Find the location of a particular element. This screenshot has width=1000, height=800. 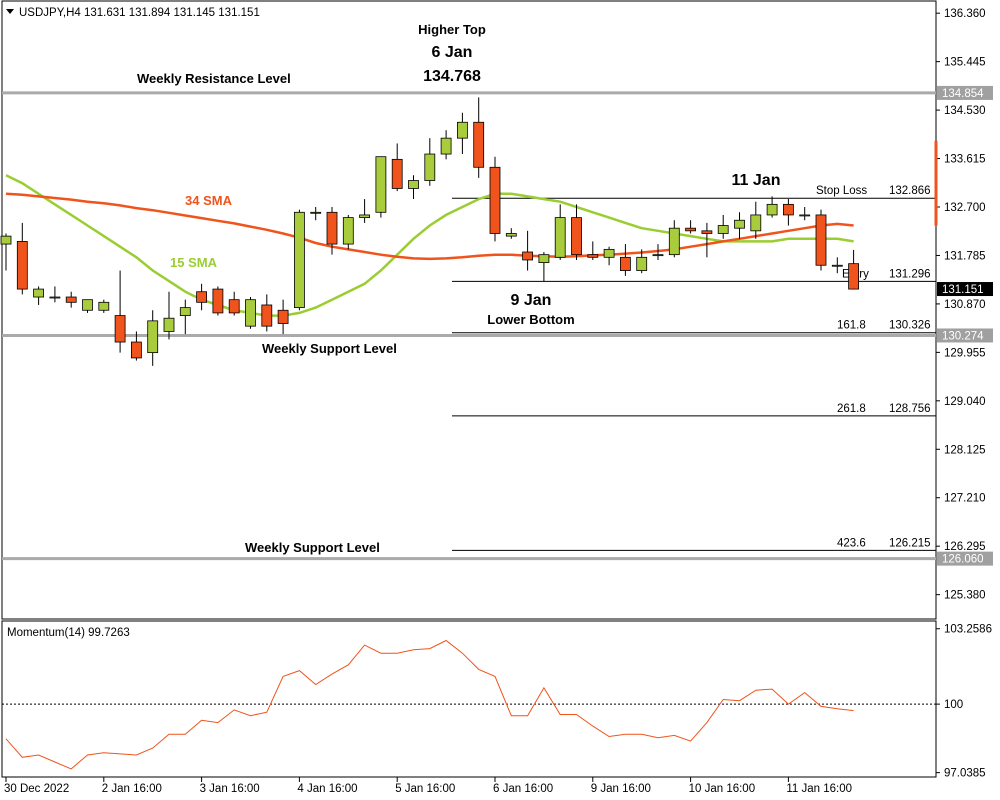

fib-price: 126.215 is located at coordinates (910, 543).